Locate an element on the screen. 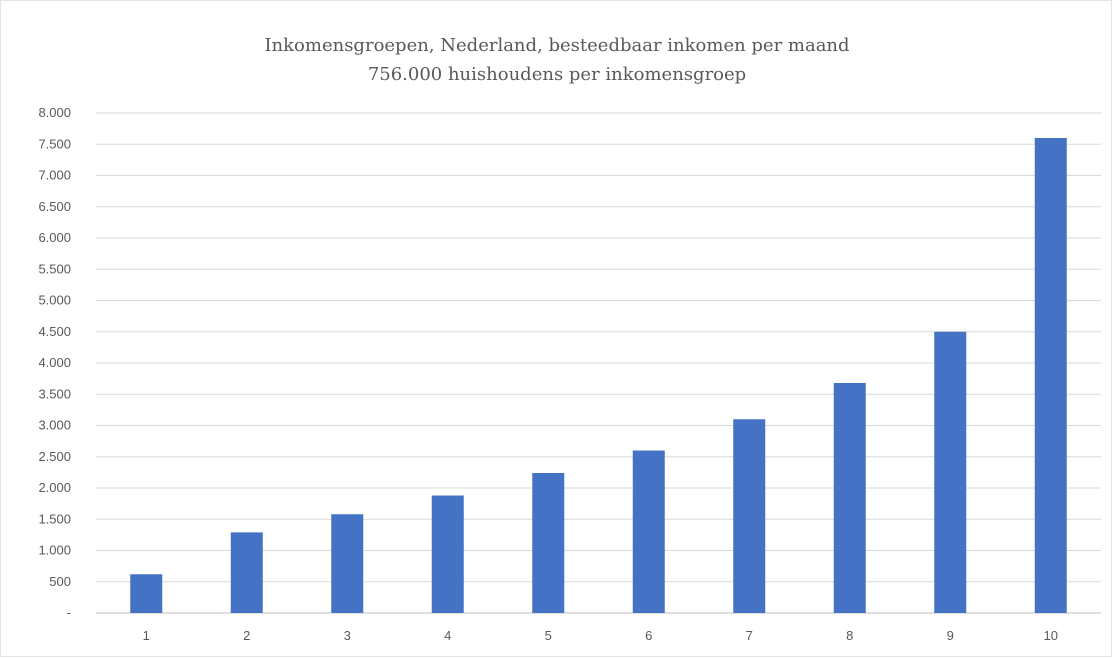 The height and width of the screenshot is (658, 1112). y-tick-label: 4.500 is located at coordinates (54, 331).